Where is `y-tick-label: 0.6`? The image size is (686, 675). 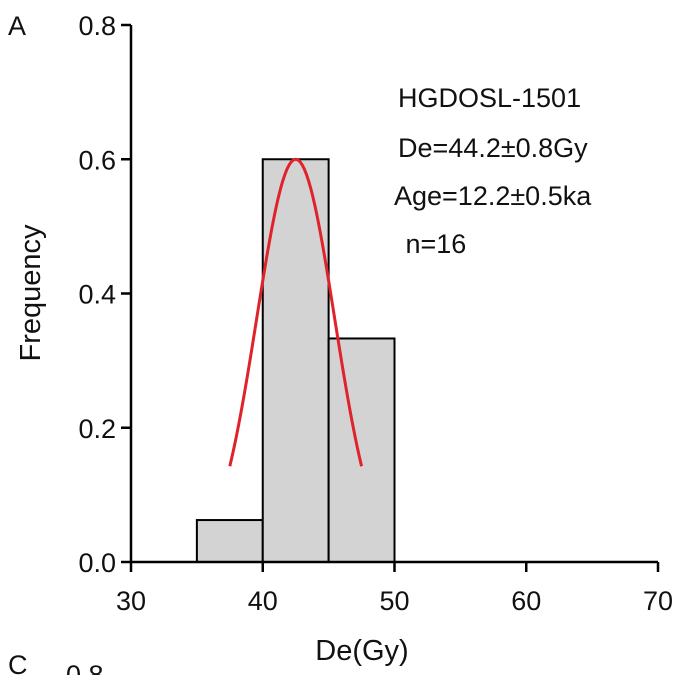
y-tick-label: 0.6 is located at coordinates (97, 160).